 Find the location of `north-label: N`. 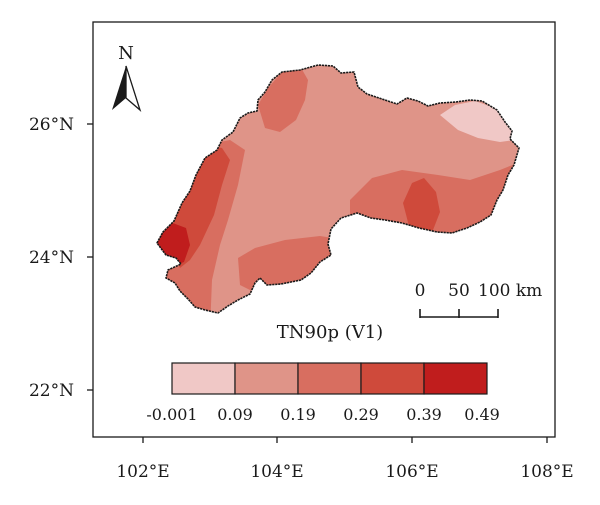

north-label: N is located at coordinates (126, 53).